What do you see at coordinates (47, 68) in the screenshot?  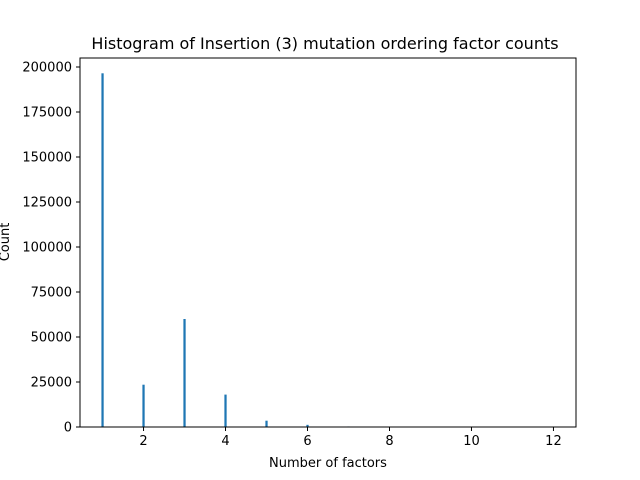 I see `y-tick-label: 200000` at bounding box center [47, 68].